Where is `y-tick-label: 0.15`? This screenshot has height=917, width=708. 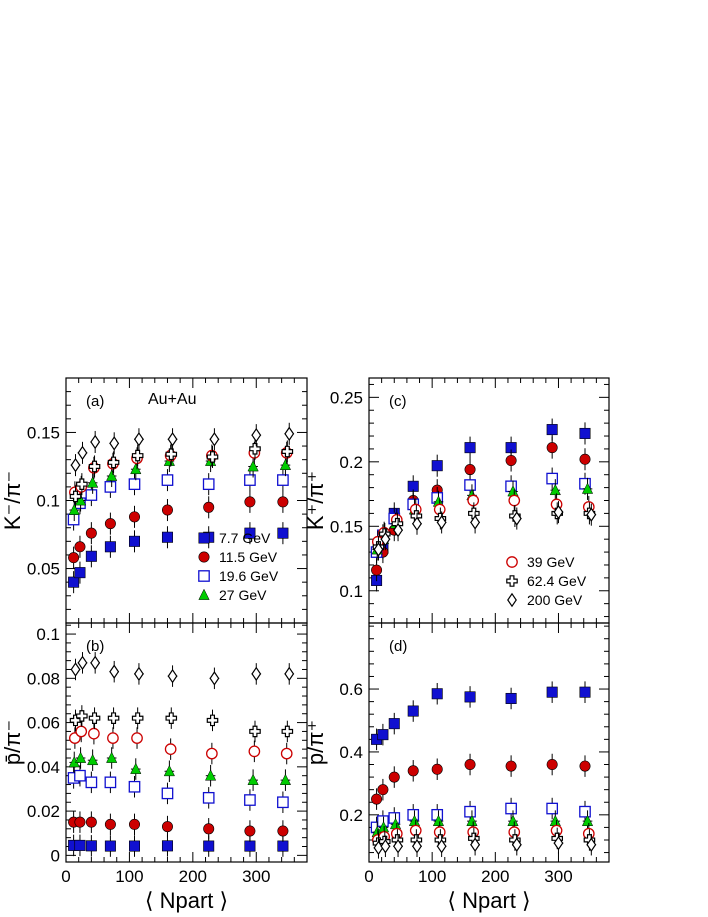 y-tick-label: 0.15 is located at coordinates (43, 432).